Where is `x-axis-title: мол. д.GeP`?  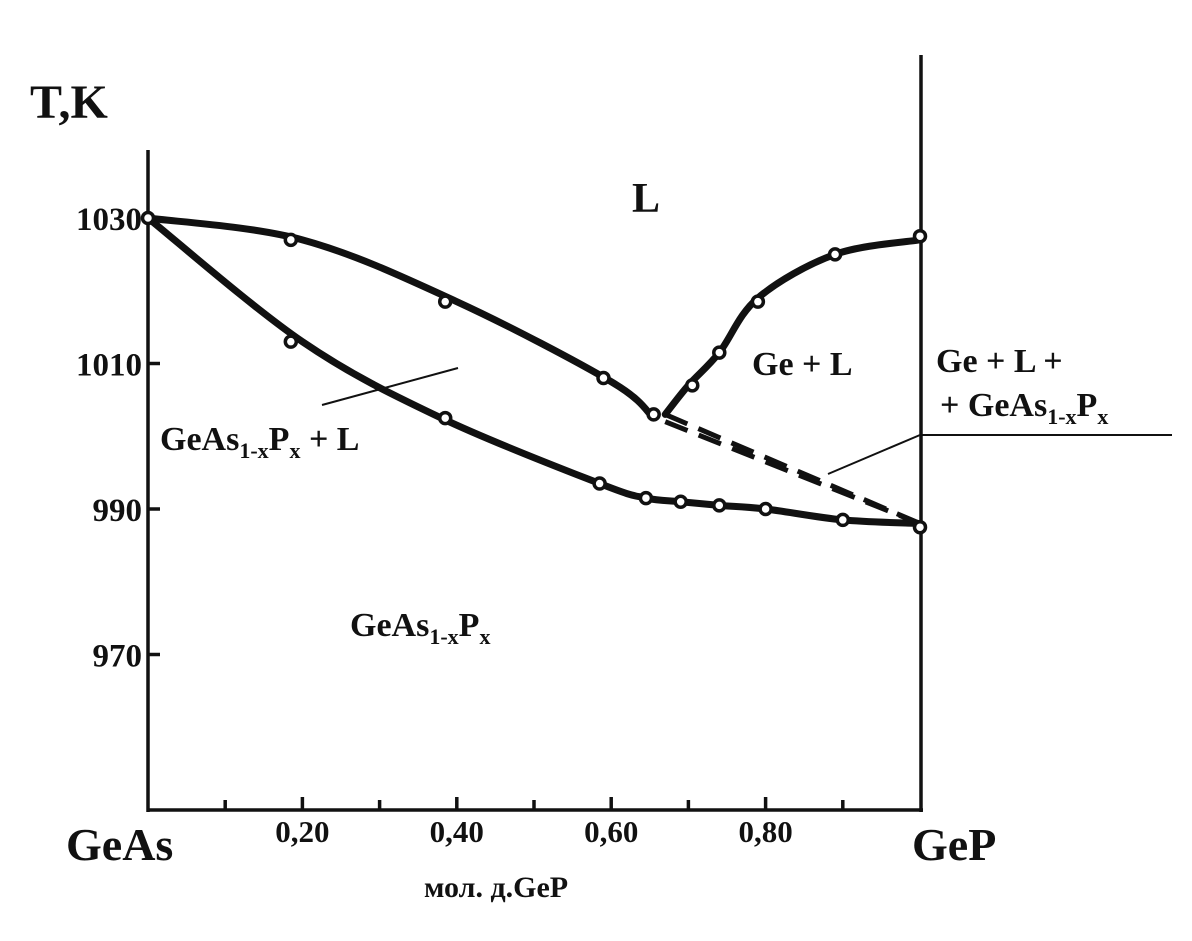 x-axis-title: мол. д.GeP is located at coordinates (496, 887).